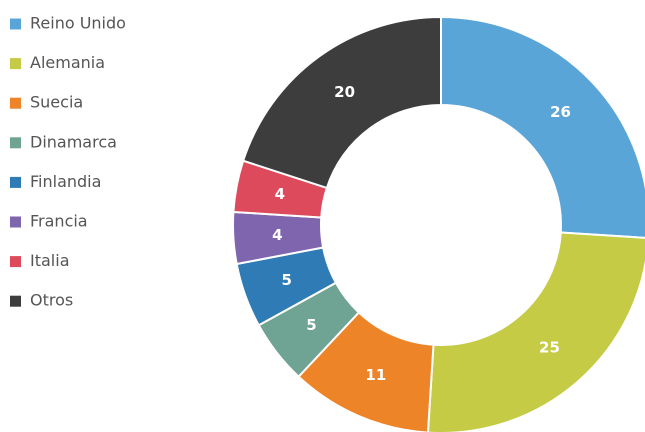  What do you see at coordinates (51, 300) in the screenshot?
I see `legend-label: Otros` at bounding box center [51, 300].